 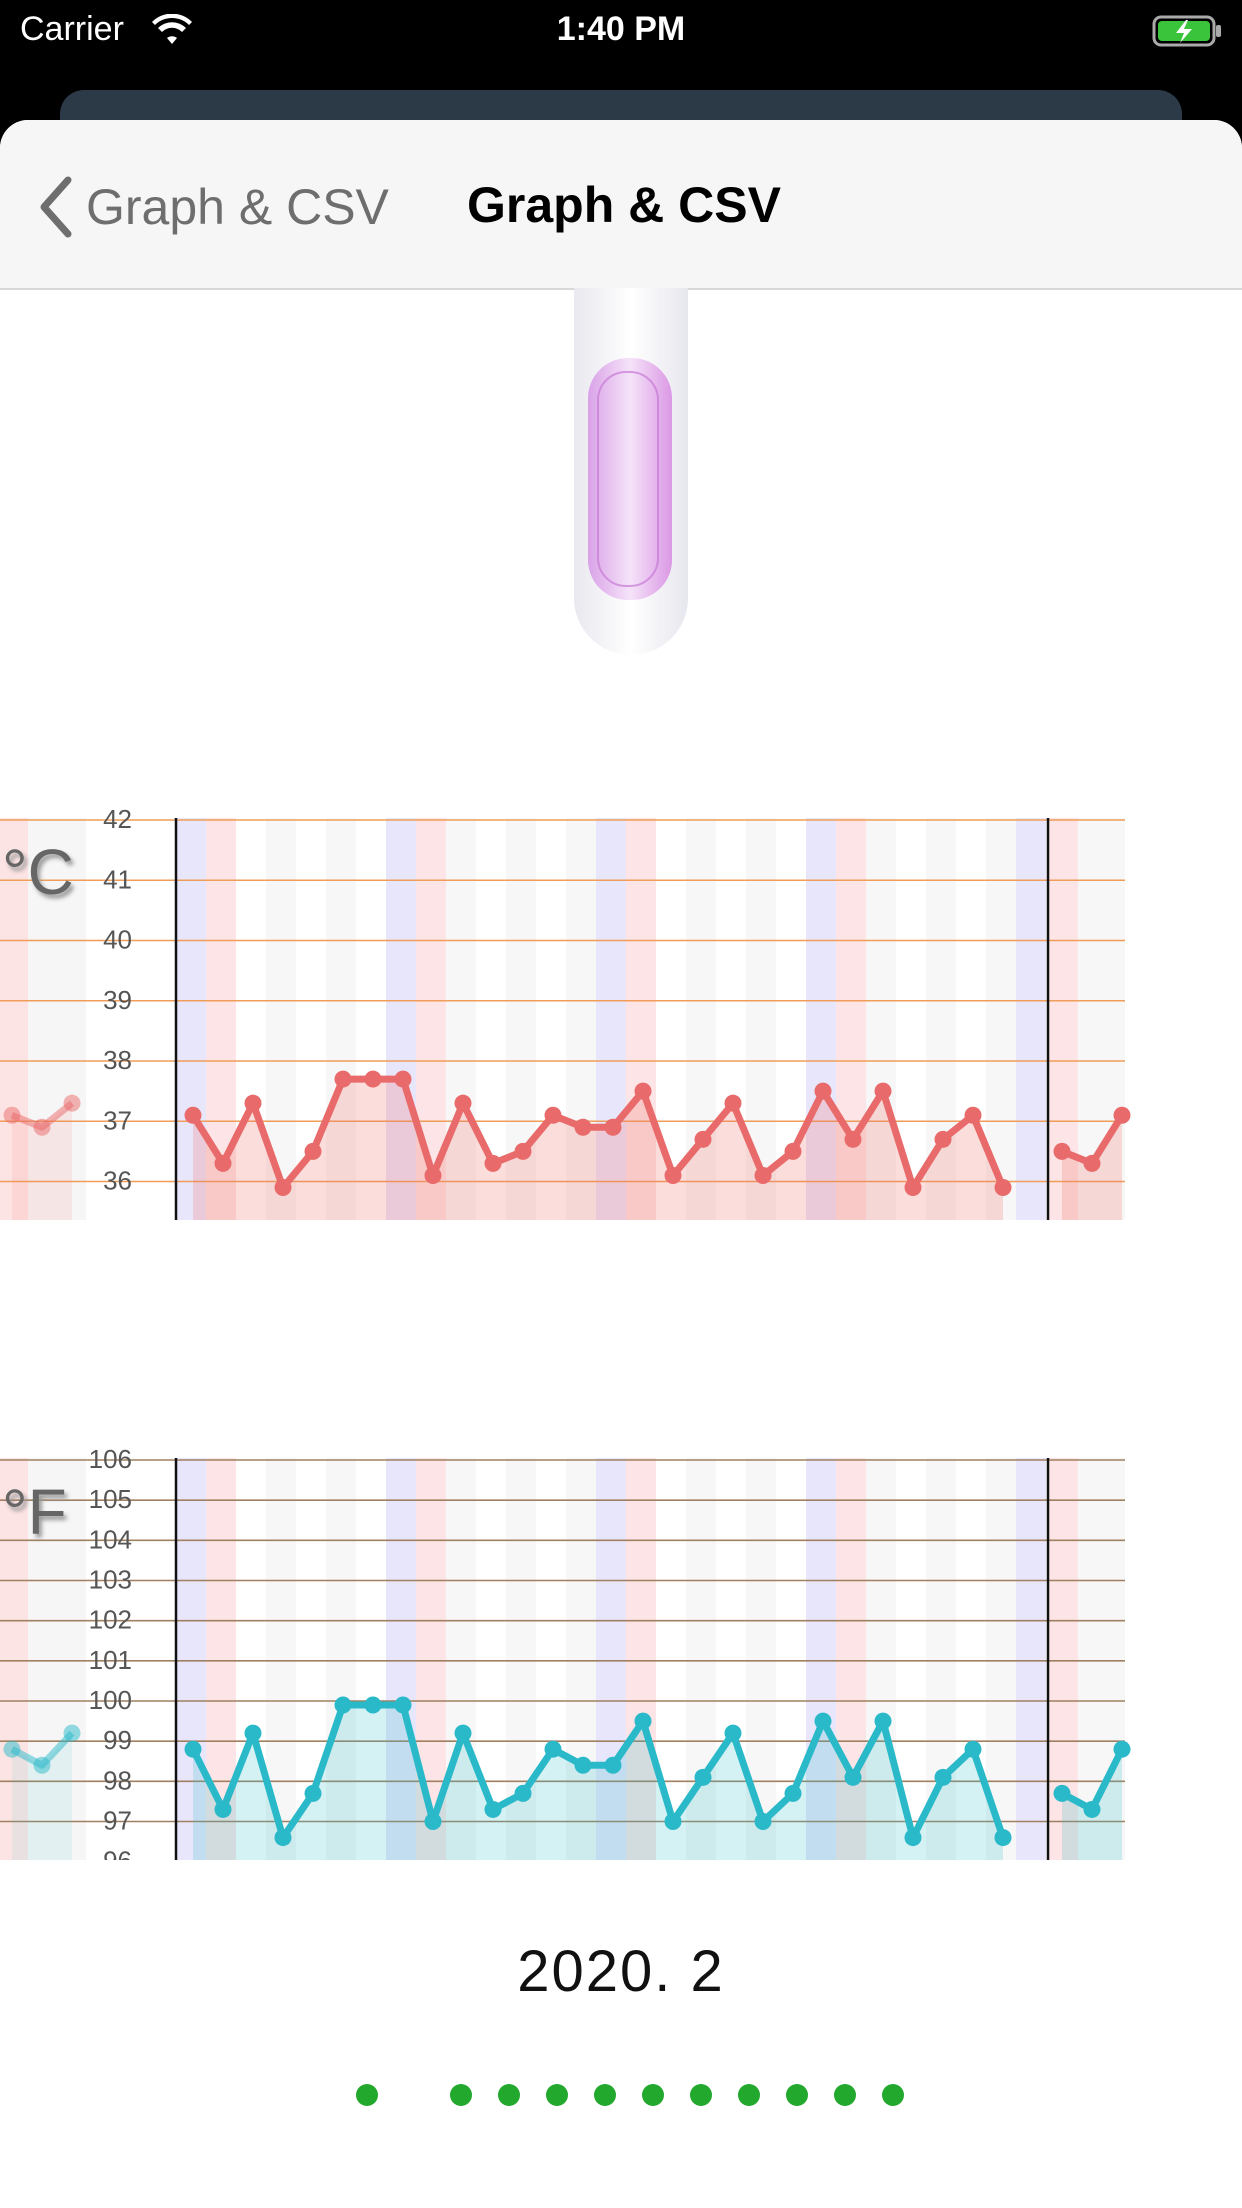 I want to click on y-tick-label: 41, so click(x=117, y=879).